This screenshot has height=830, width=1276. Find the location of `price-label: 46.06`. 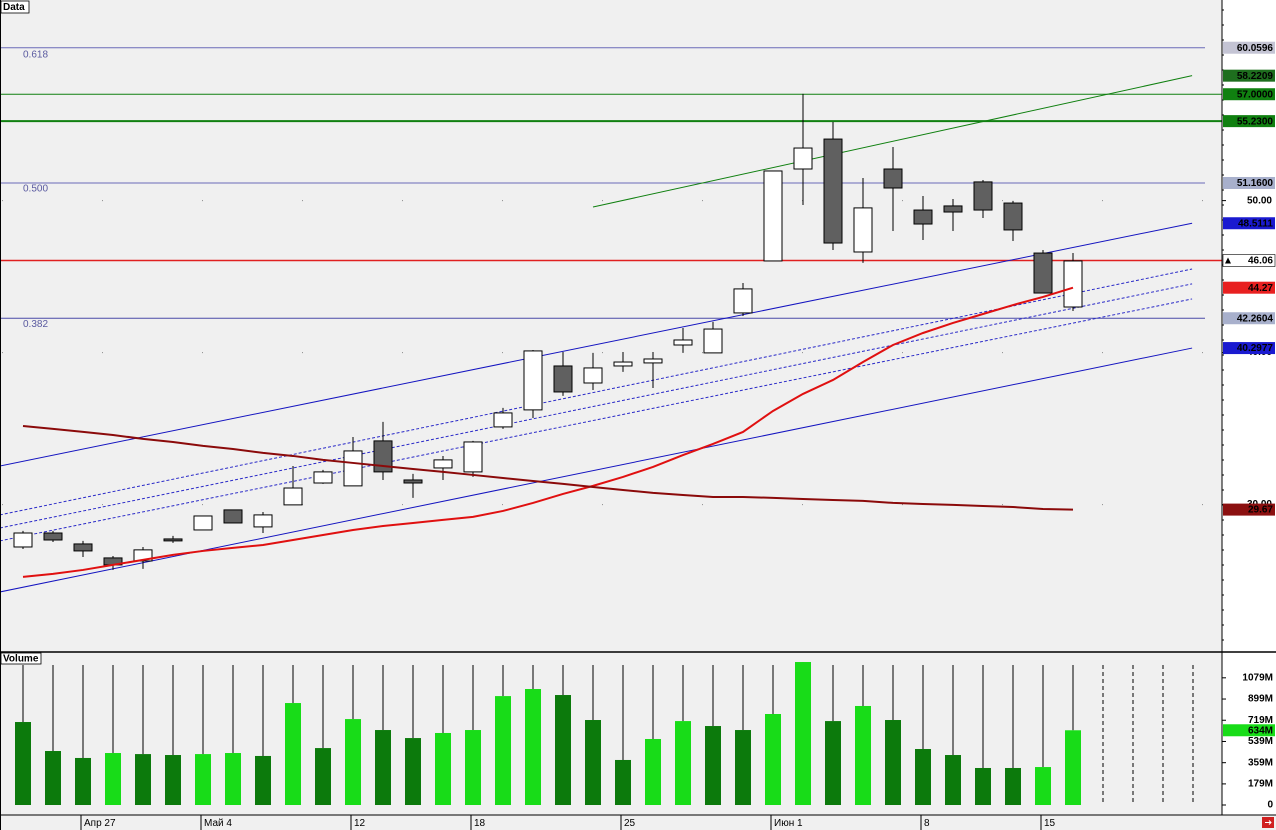

price-label: 46.06 is located at coordinates (1260, 261).